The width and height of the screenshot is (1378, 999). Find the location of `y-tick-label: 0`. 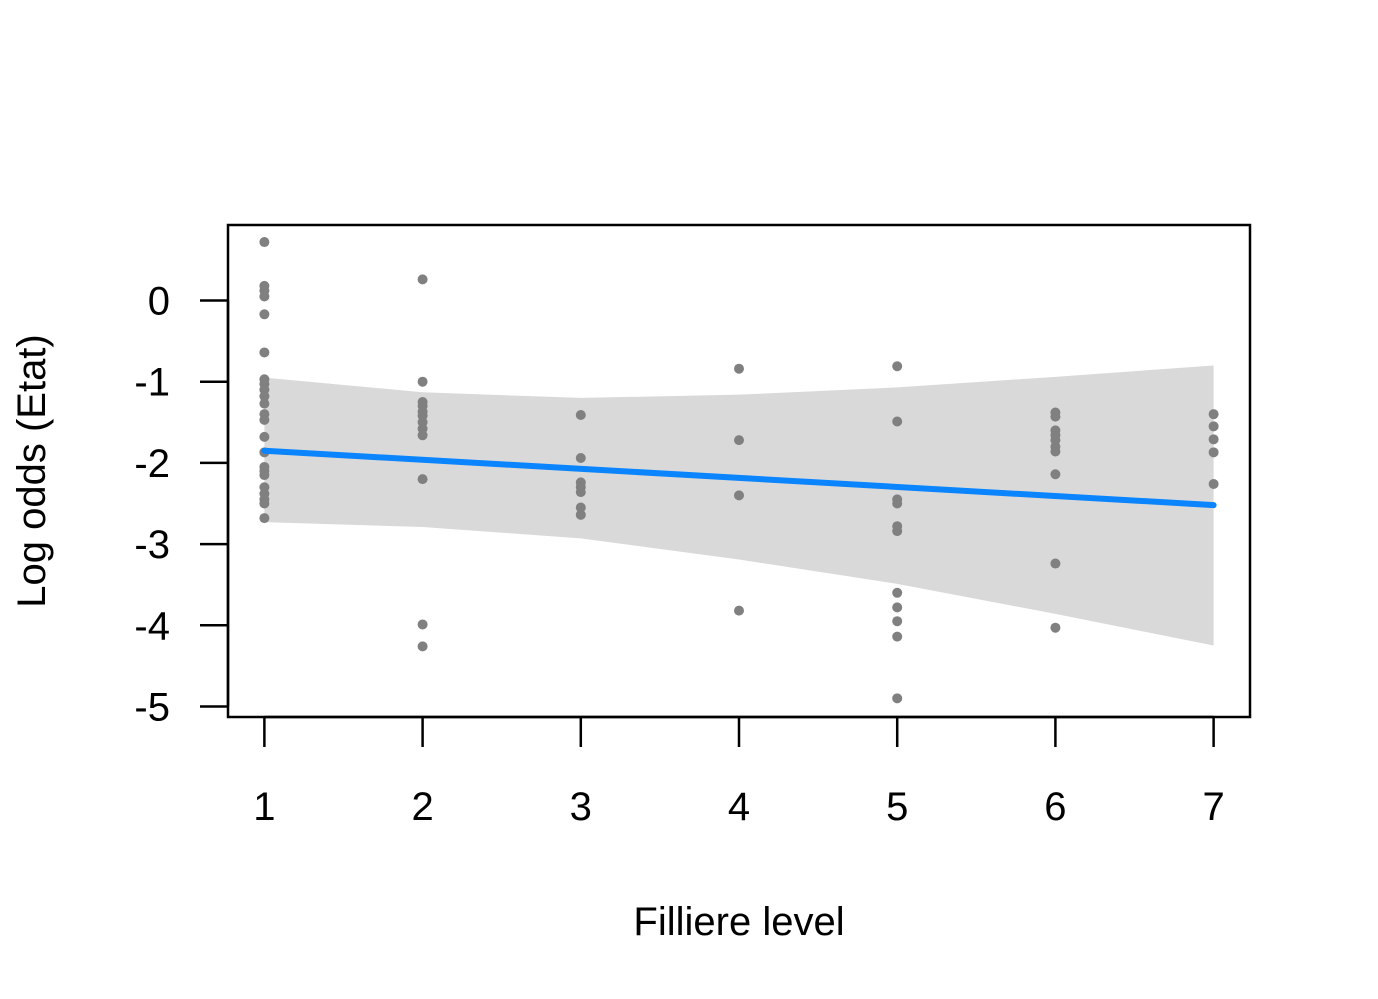

y-tick-label: 0 is located at coordinates (159, 302).